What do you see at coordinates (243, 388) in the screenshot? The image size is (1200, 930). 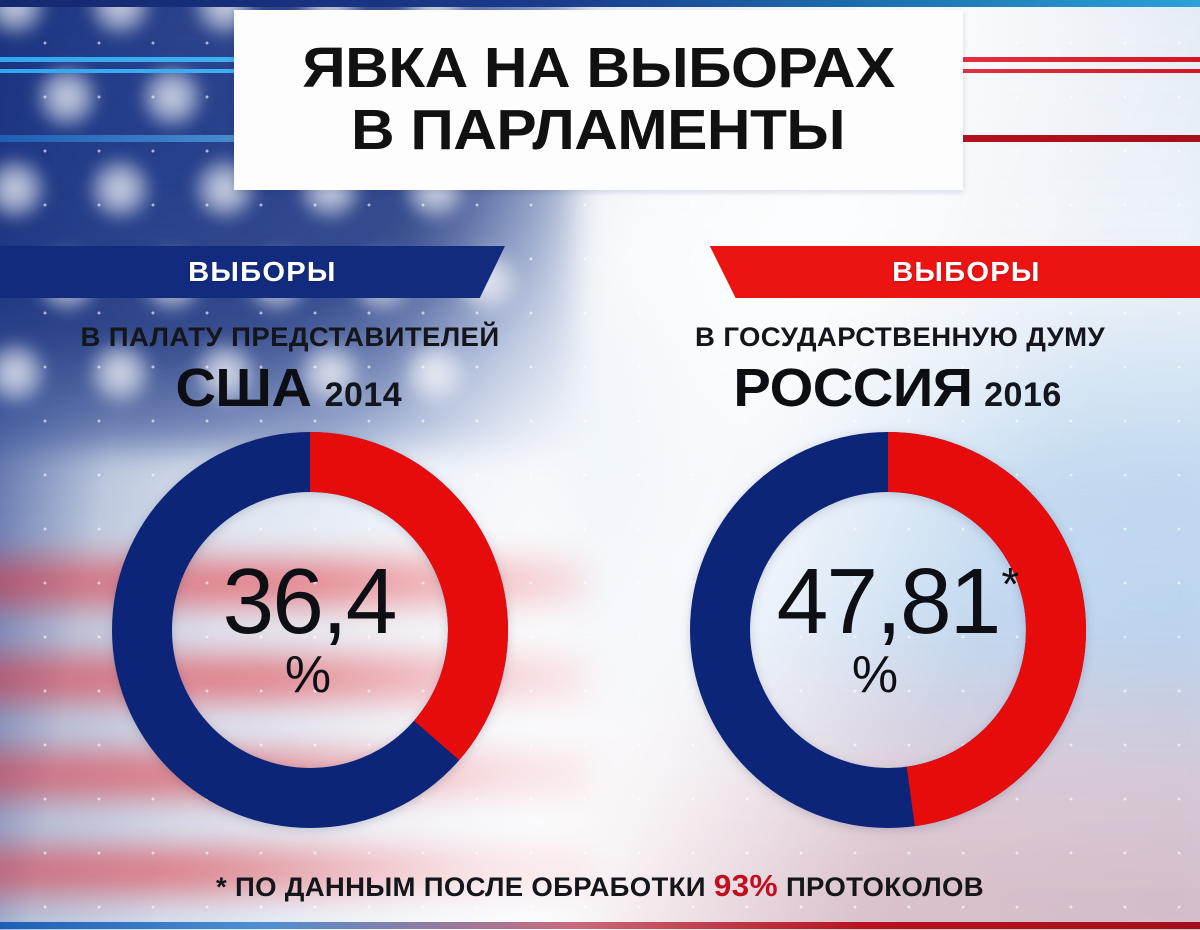 I see `country-usa: США` at bounding box center [243, 388].